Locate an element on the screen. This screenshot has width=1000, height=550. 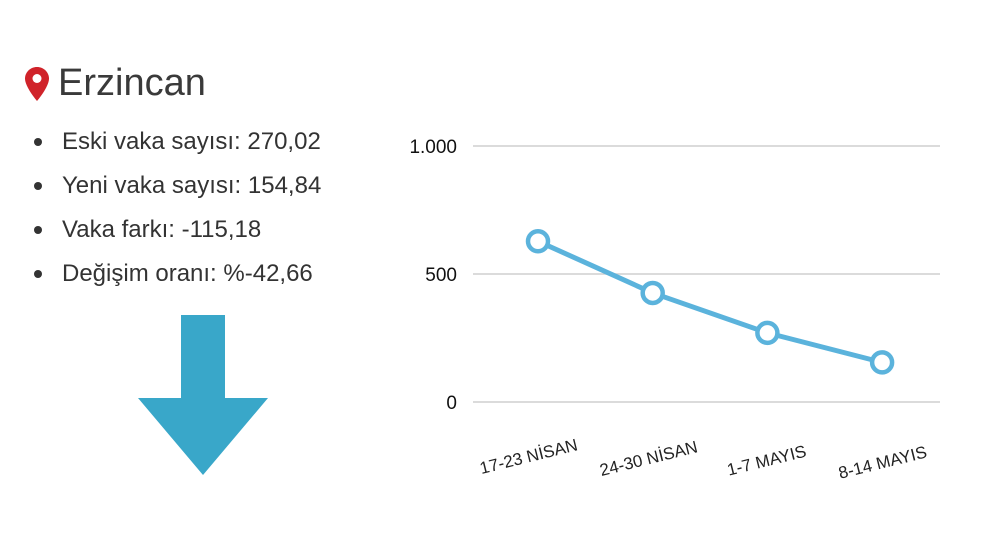
y-tick-label: 0 is located at coordinates (451, 403).